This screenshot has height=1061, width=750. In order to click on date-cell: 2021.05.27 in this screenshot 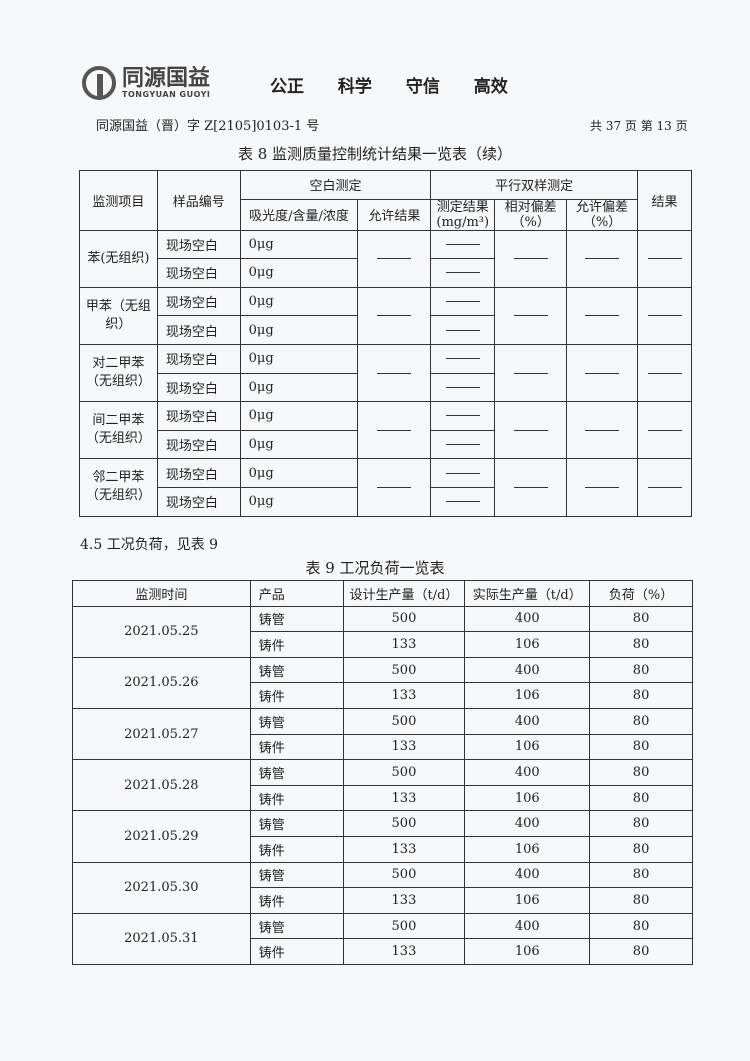, I will do `click(161, 734)`.